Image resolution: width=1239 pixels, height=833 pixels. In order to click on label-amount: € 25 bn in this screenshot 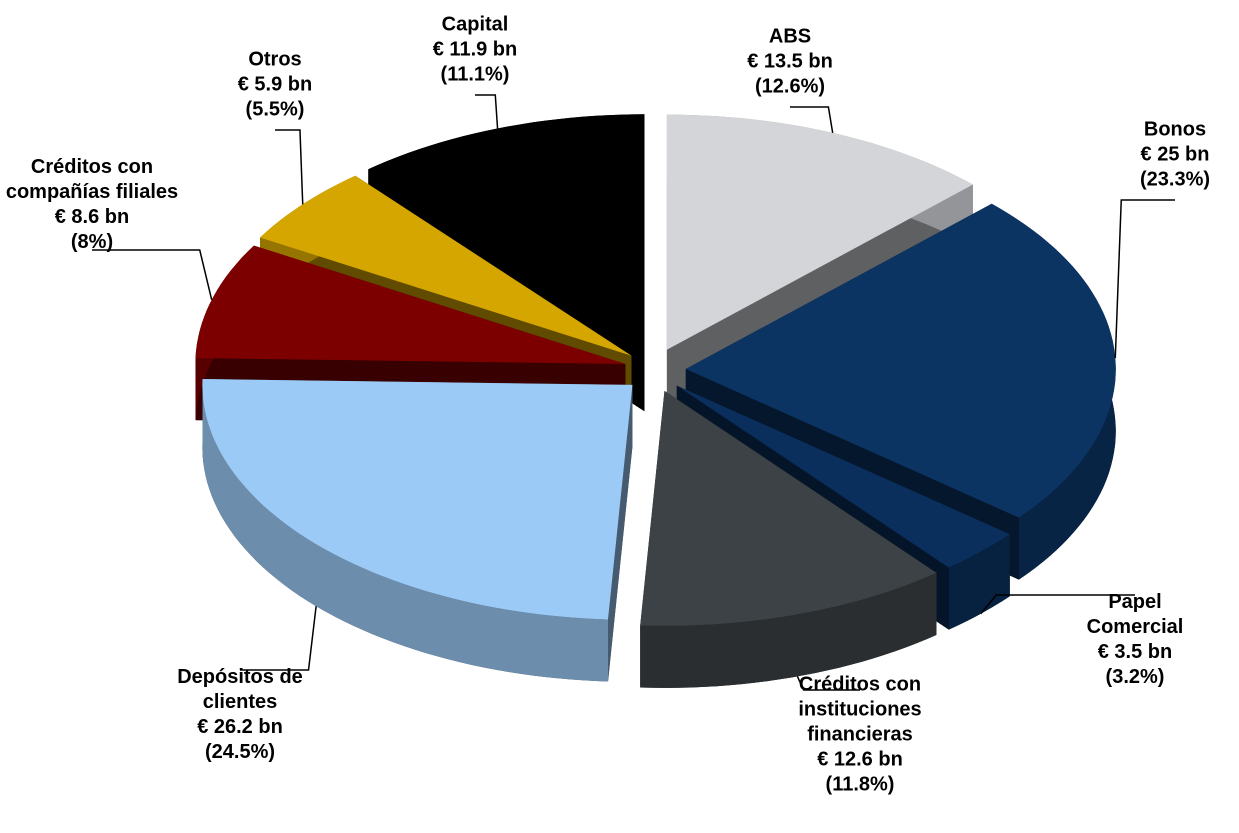, I will do `click(1175, 154)`.